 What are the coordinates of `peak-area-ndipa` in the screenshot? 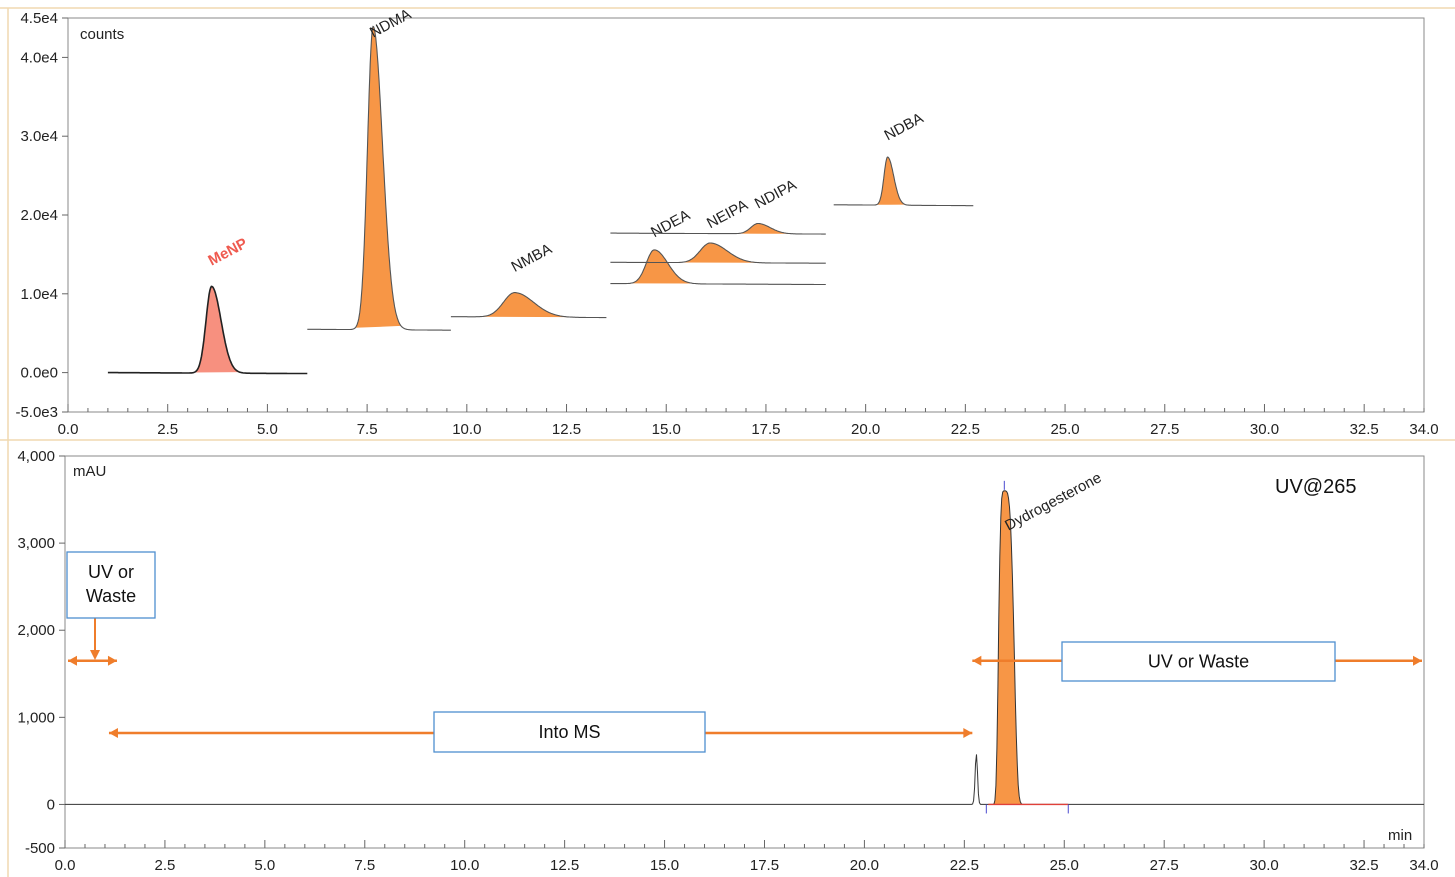 It's located at (764, 228).